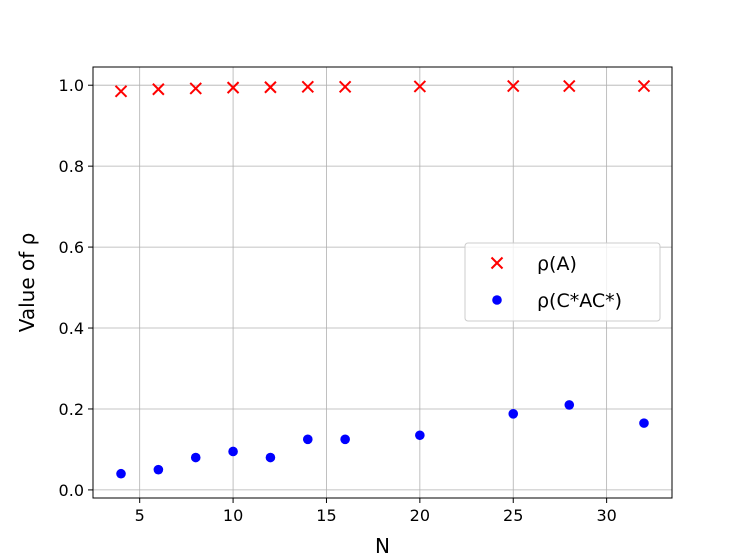 This screenshot has height=560, width=747. I want to click on y-tick-label: 0.2, so click(71, 409).